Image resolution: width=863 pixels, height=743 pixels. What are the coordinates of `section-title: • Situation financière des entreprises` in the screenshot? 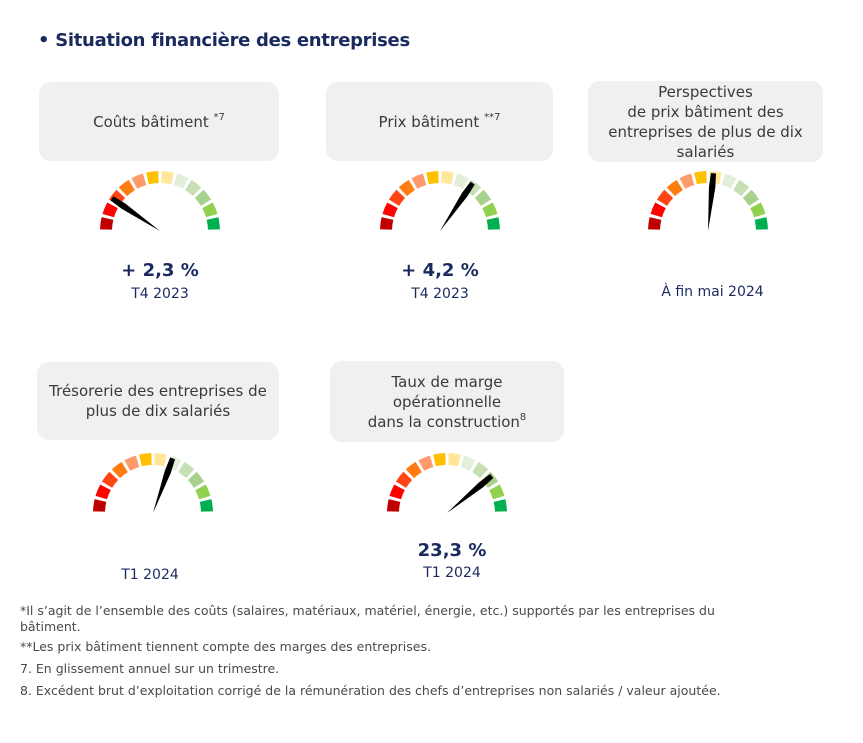 It's located at (224, 40).